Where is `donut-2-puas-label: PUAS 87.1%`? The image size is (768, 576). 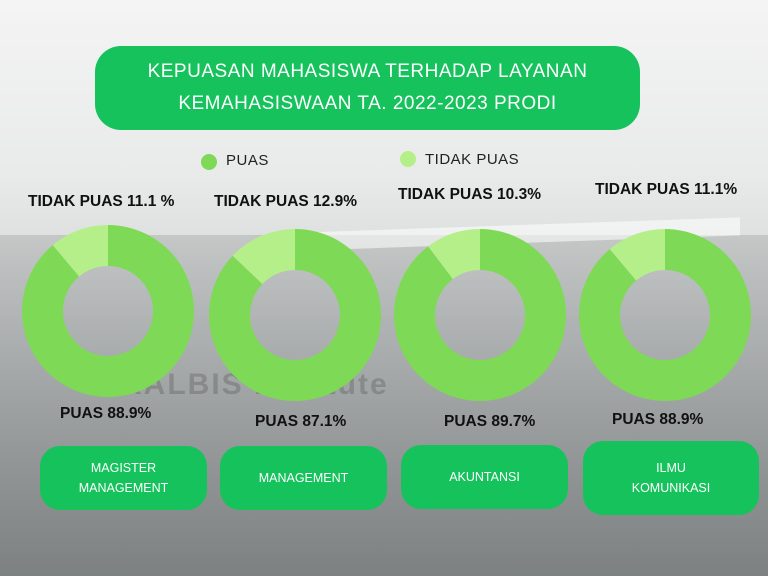
donut-2-puas-label: PUAS 87.1% is located at coordinates (301, 421).